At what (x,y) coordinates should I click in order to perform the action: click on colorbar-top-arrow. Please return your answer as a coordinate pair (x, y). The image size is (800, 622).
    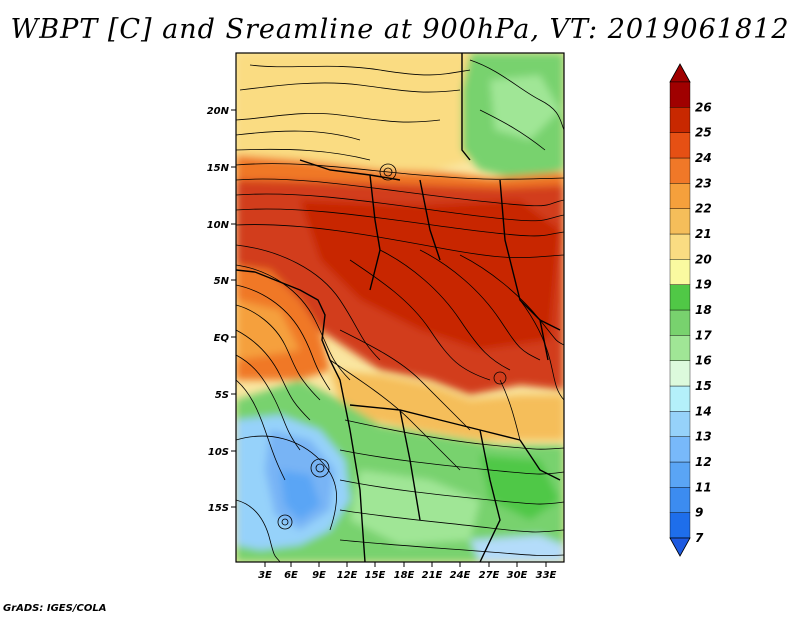
    Looking at the image, I should click on (680, 73).